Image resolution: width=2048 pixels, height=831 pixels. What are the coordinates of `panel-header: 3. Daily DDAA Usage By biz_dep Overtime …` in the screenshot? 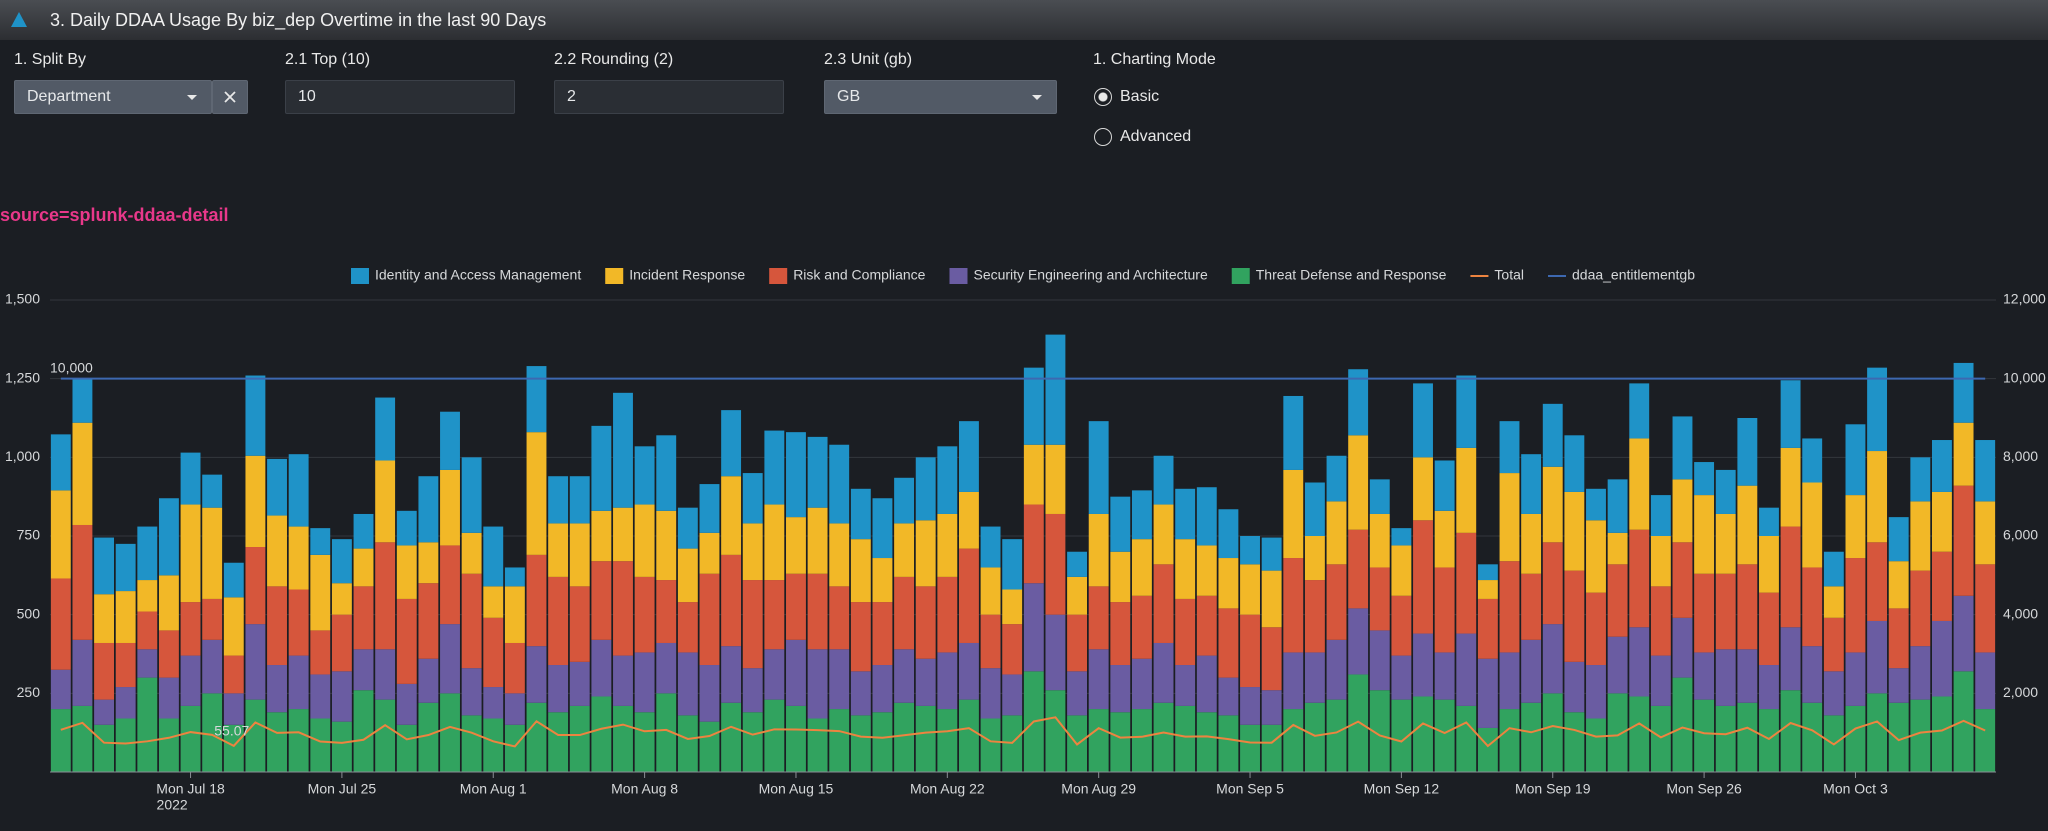 It's located at (1024, 20).